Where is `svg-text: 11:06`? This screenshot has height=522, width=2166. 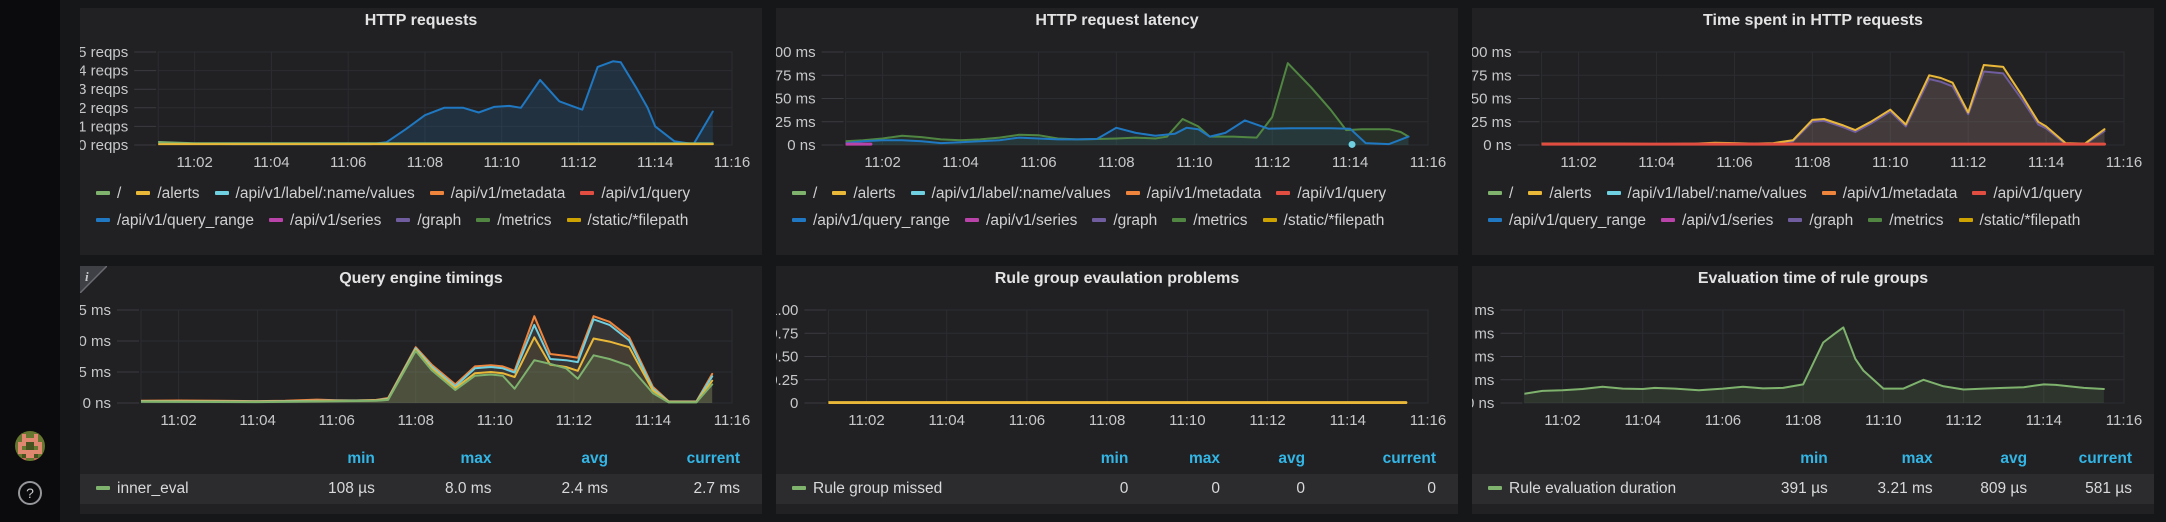
svg-text: 11:06 is located at coordinates (1723, 420).